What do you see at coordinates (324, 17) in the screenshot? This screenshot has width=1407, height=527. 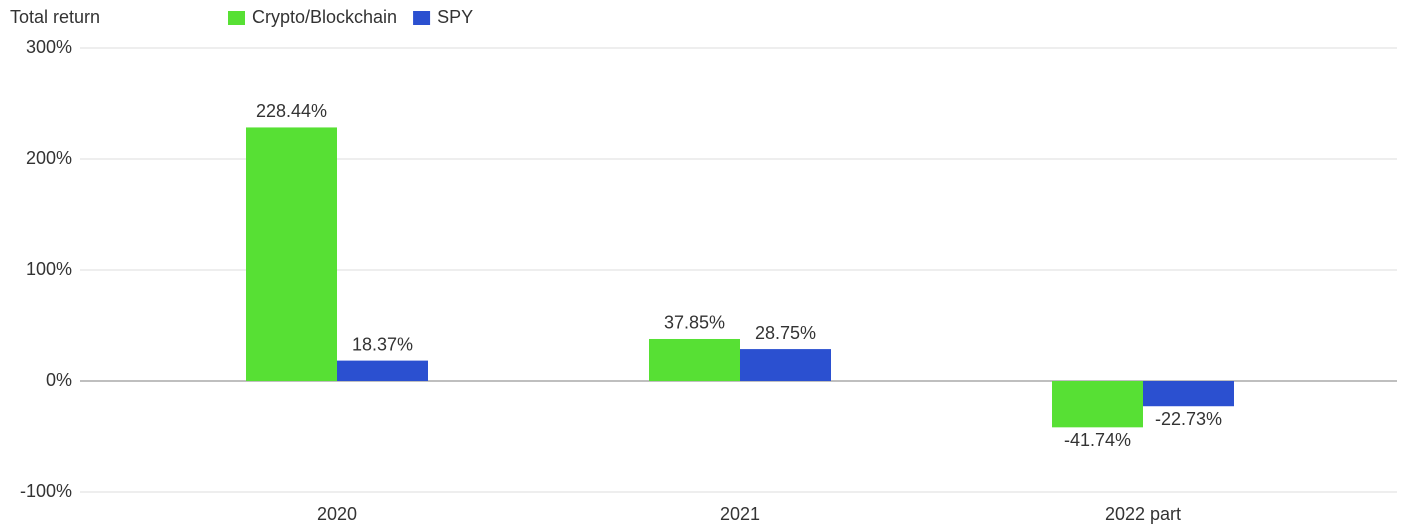 I see `legend-label: Crypto/Blockchain` at bounding box center [324, 17].